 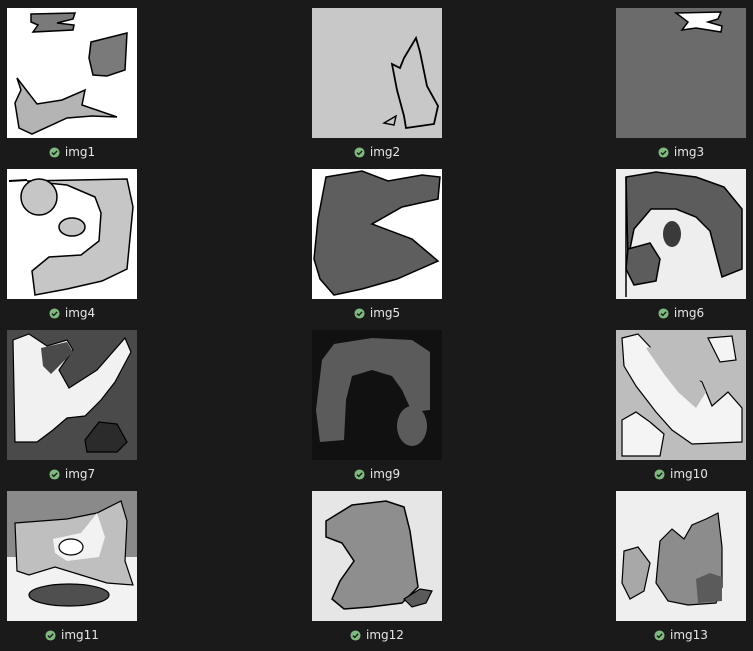 I want to click on thumbnail-label: img2, so click(x=385, y=152).